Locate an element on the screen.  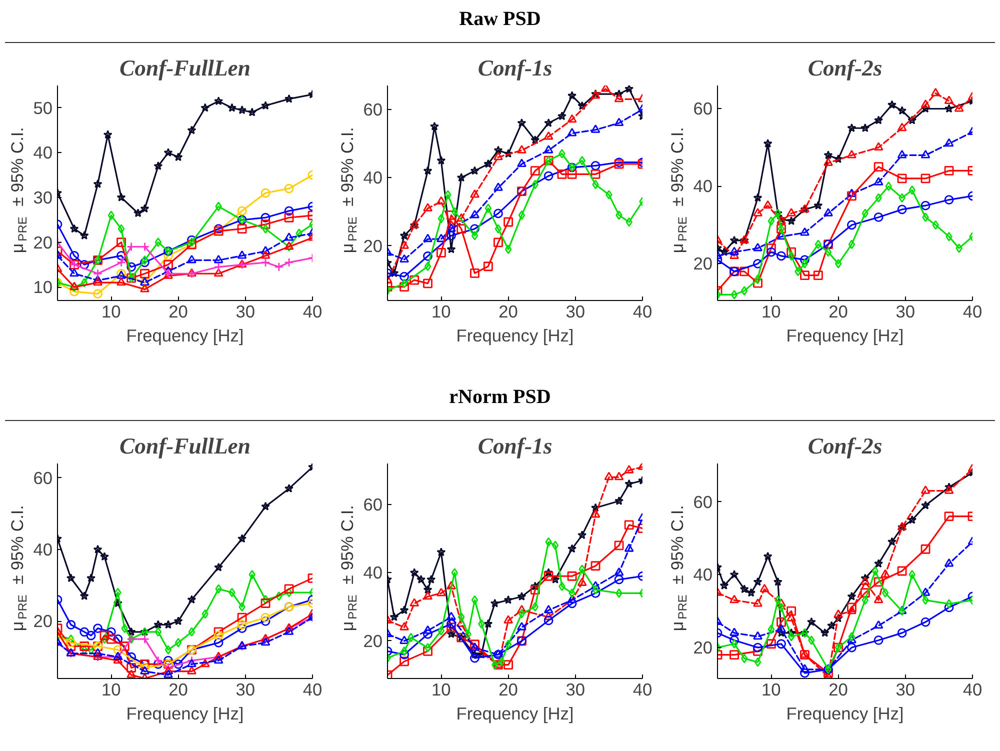
y-tick-label: 50 is located at coordinates (43, 108).